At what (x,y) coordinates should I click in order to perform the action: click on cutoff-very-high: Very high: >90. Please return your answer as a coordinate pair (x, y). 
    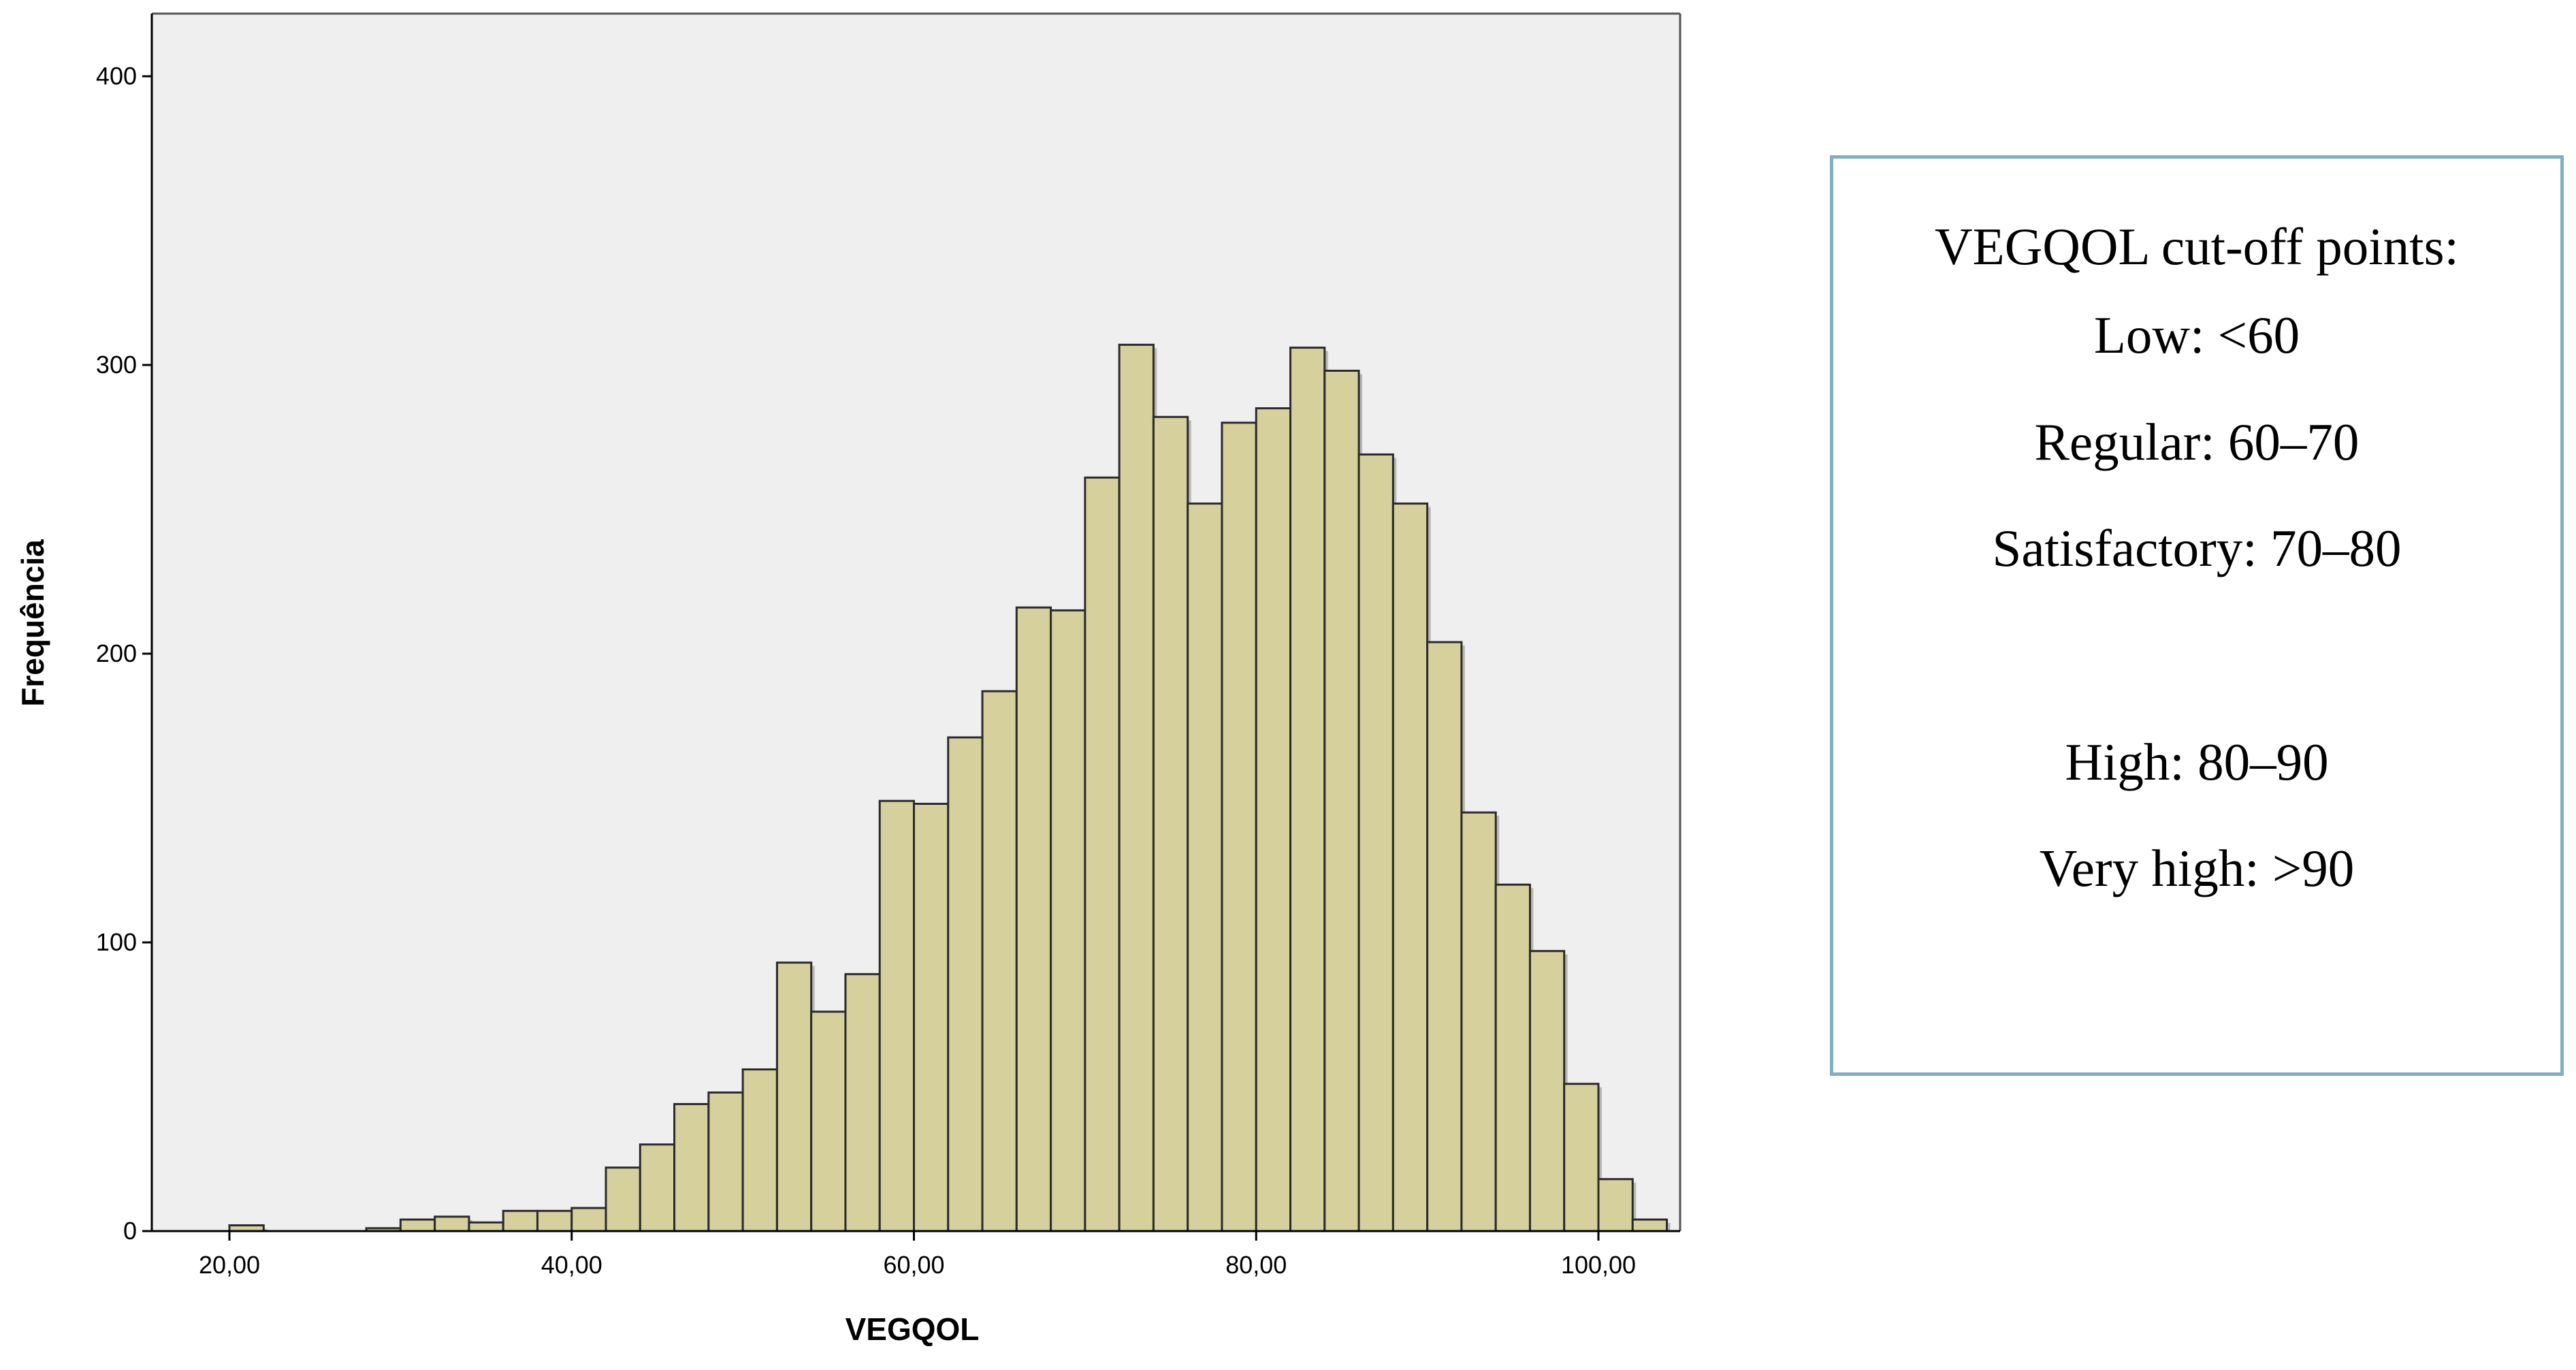
    Looking at the image, I should click on (2197, 868).